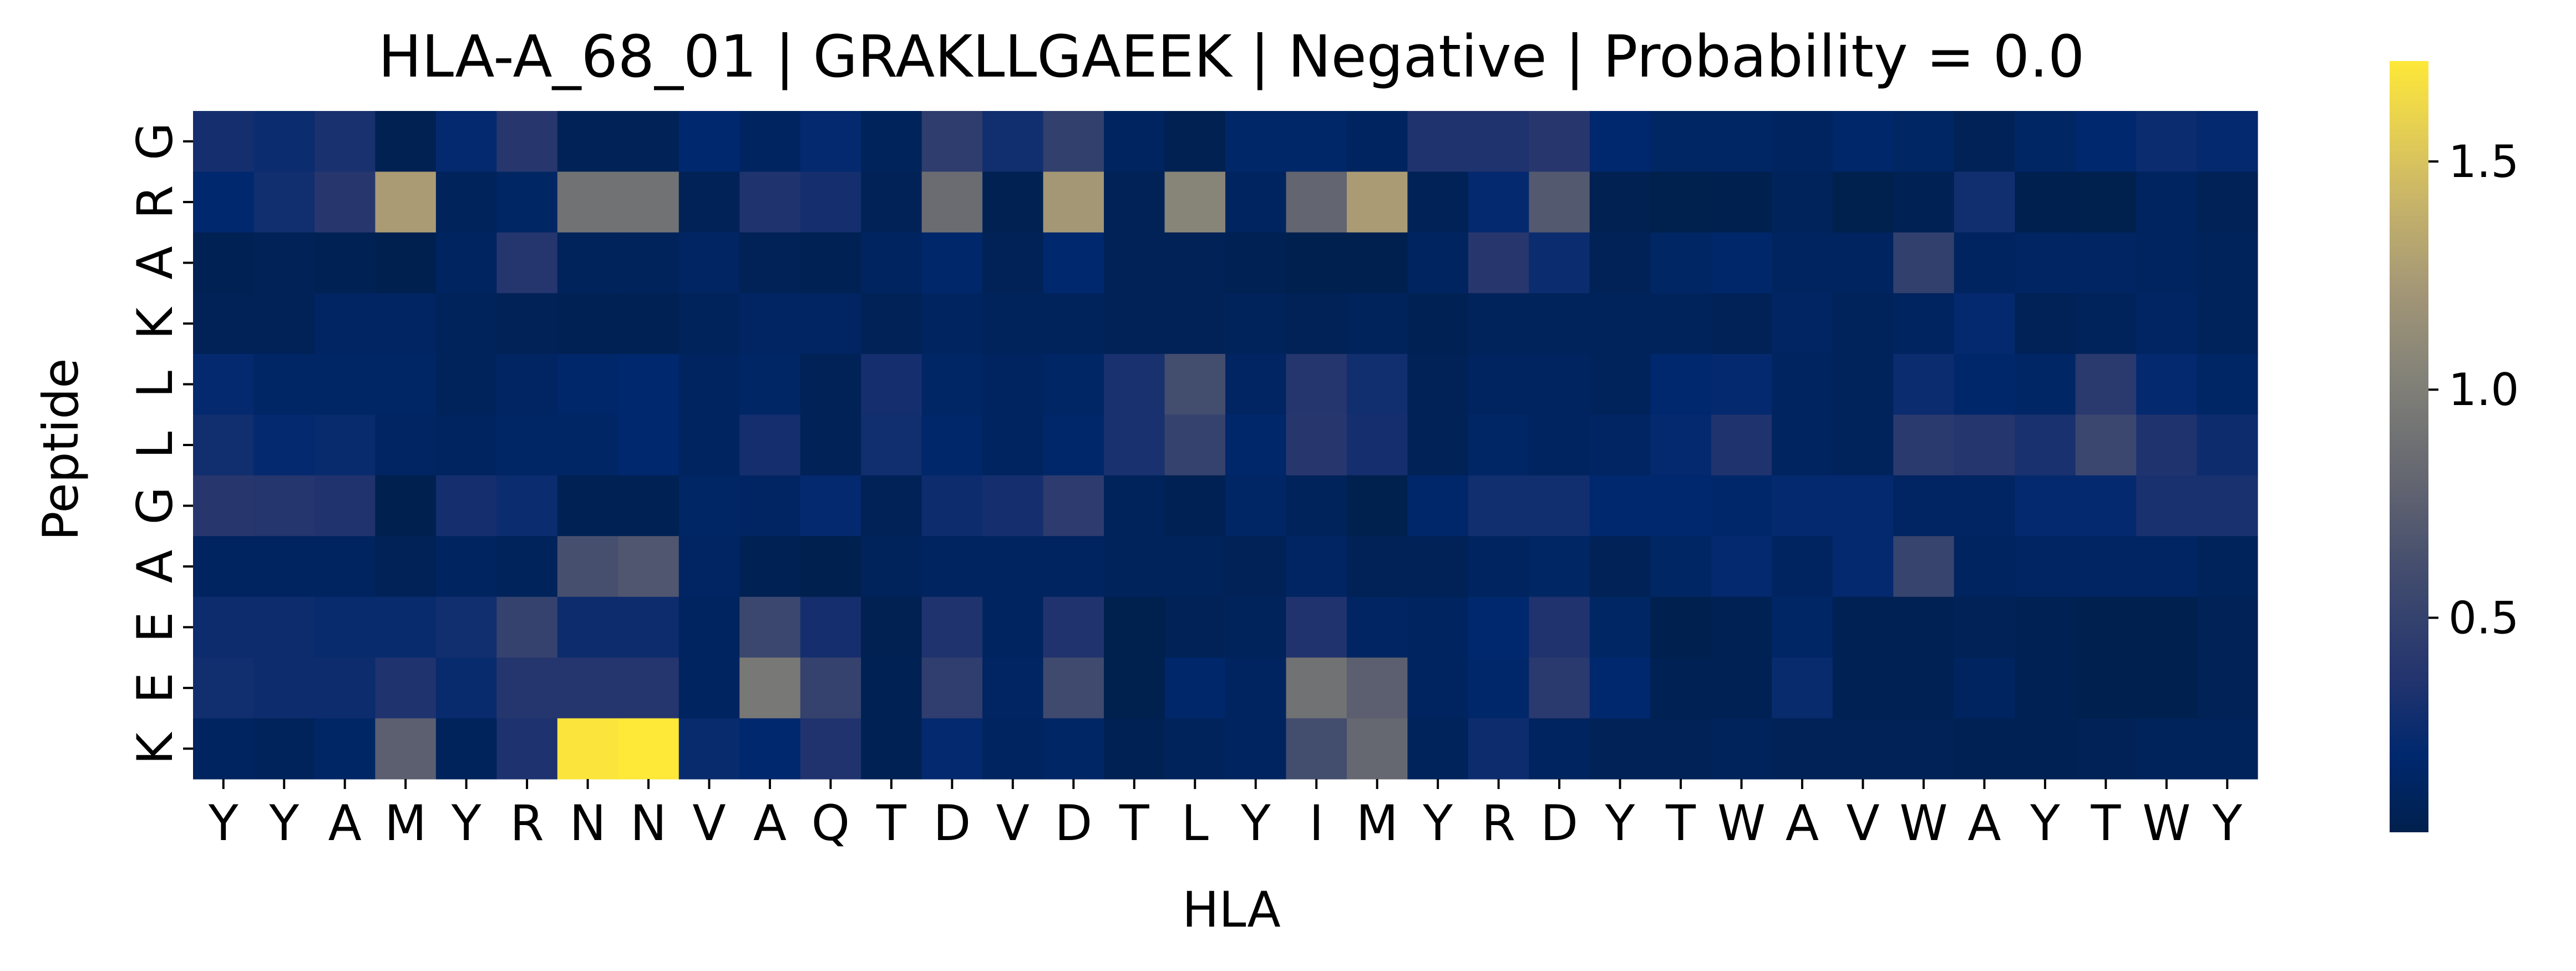  I want to click on y-tick-label: R, so click(155, 202).